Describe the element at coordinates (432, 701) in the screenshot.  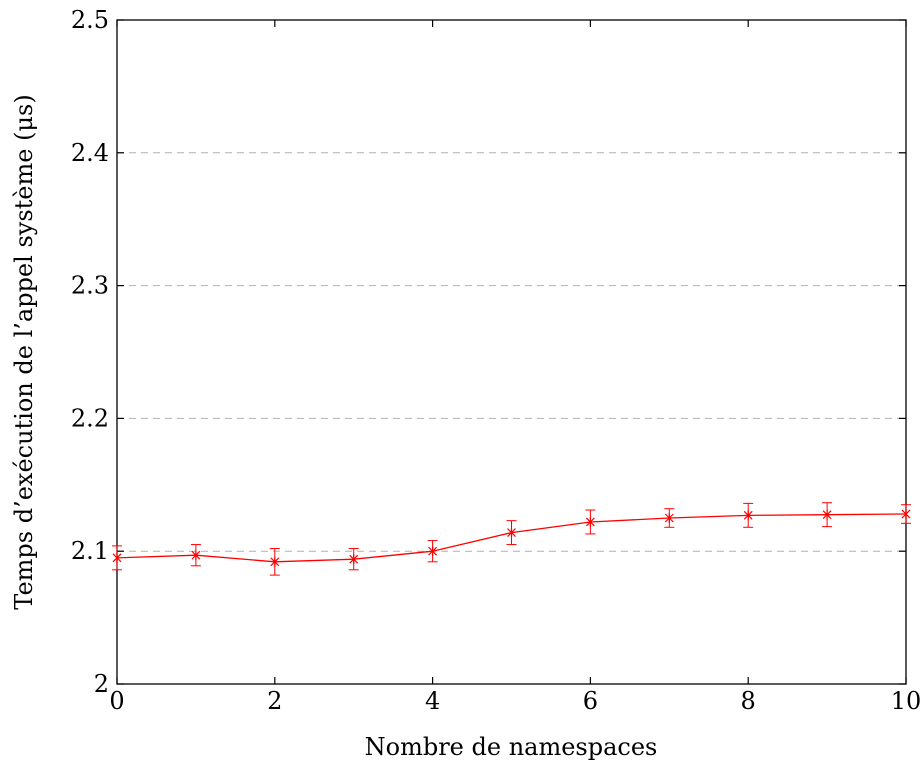
I see `x-tick-label: 4` at that location.